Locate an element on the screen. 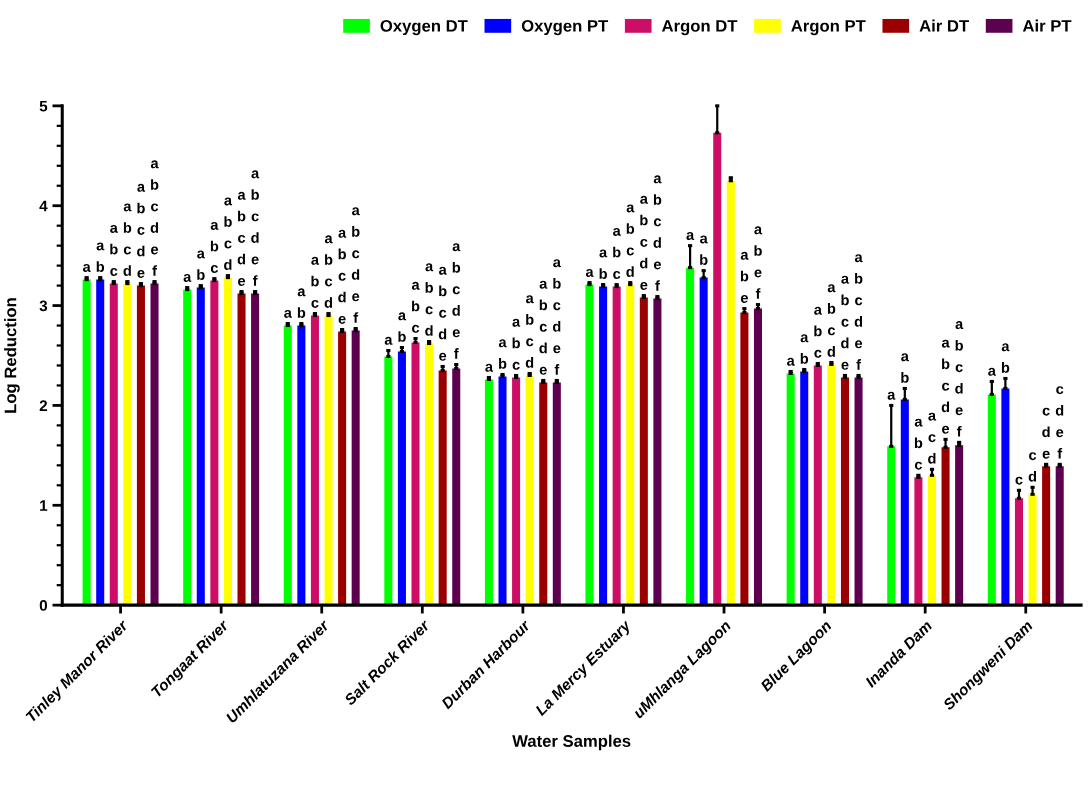  legend-label: Air PT is located at coordinates (1047, 25).